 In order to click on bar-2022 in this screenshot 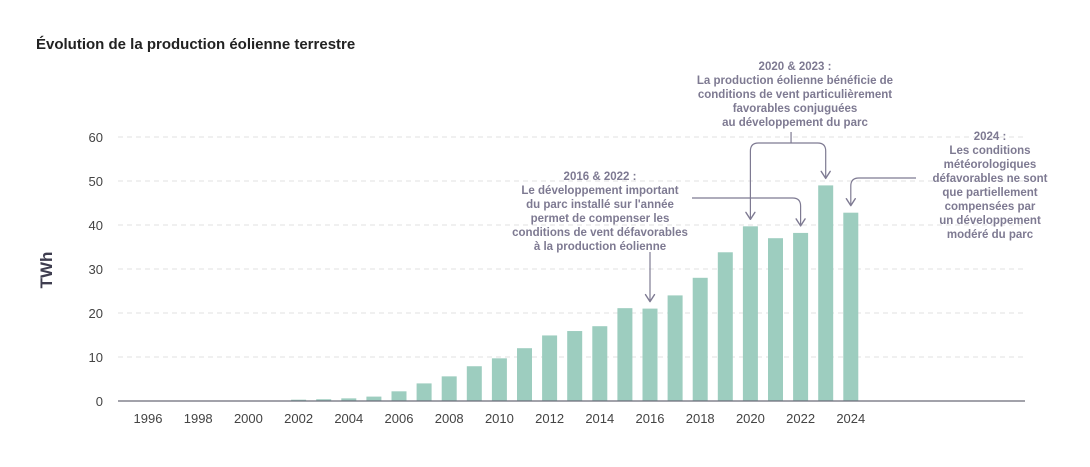, I will do `click(801, 316)`.